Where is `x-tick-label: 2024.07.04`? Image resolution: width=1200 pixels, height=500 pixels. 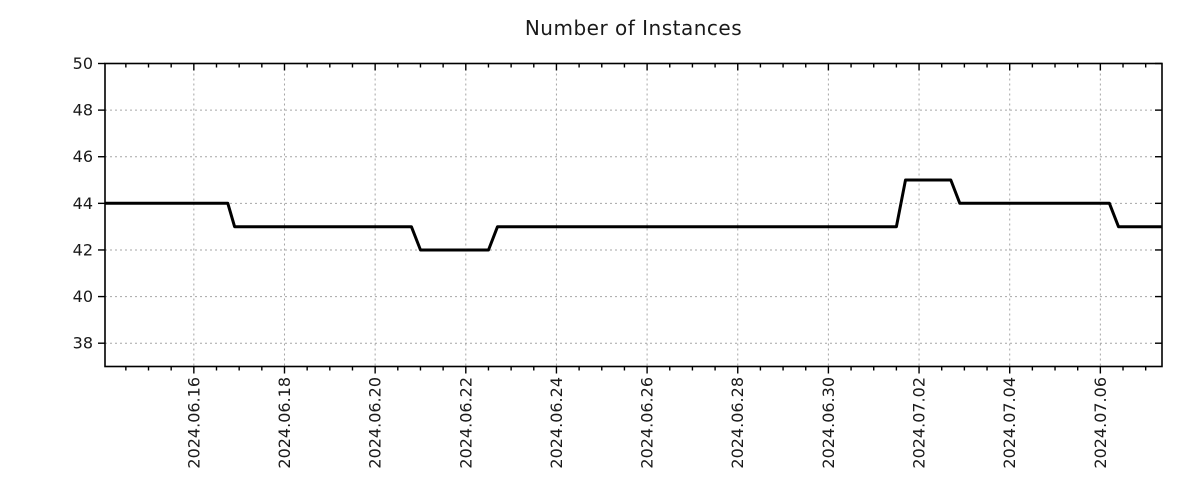
x-tick-label: 2024.07.04 is located at coordinates (1009, 423).